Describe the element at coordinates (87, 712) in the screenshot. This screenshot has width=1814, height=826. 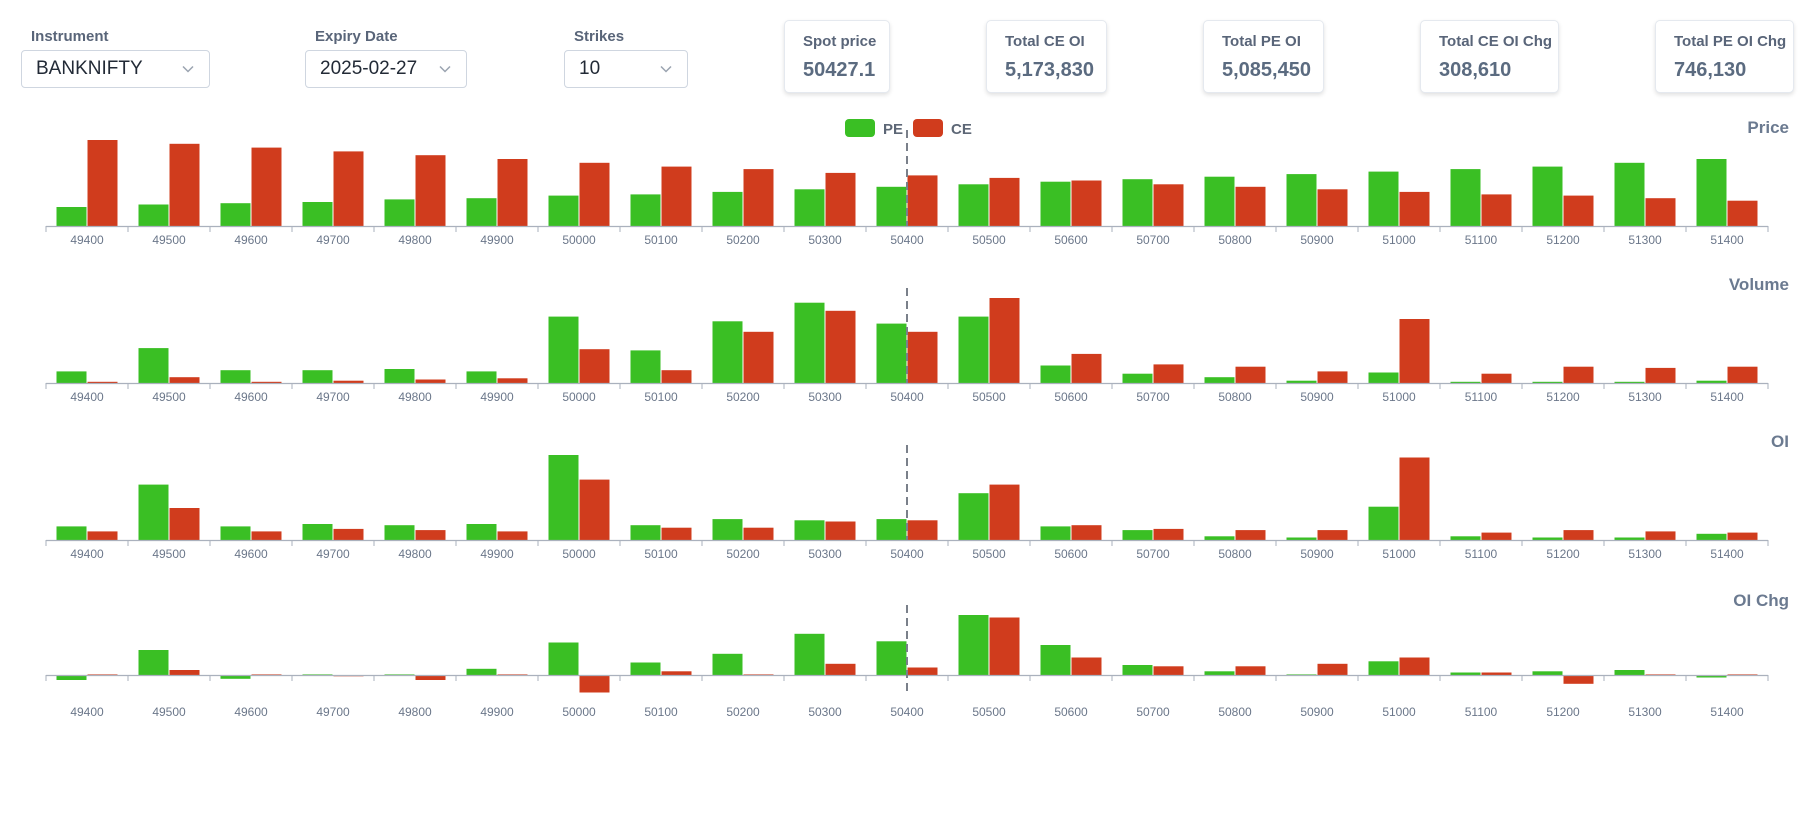
I see `x-tick-label: 49400` at that location.